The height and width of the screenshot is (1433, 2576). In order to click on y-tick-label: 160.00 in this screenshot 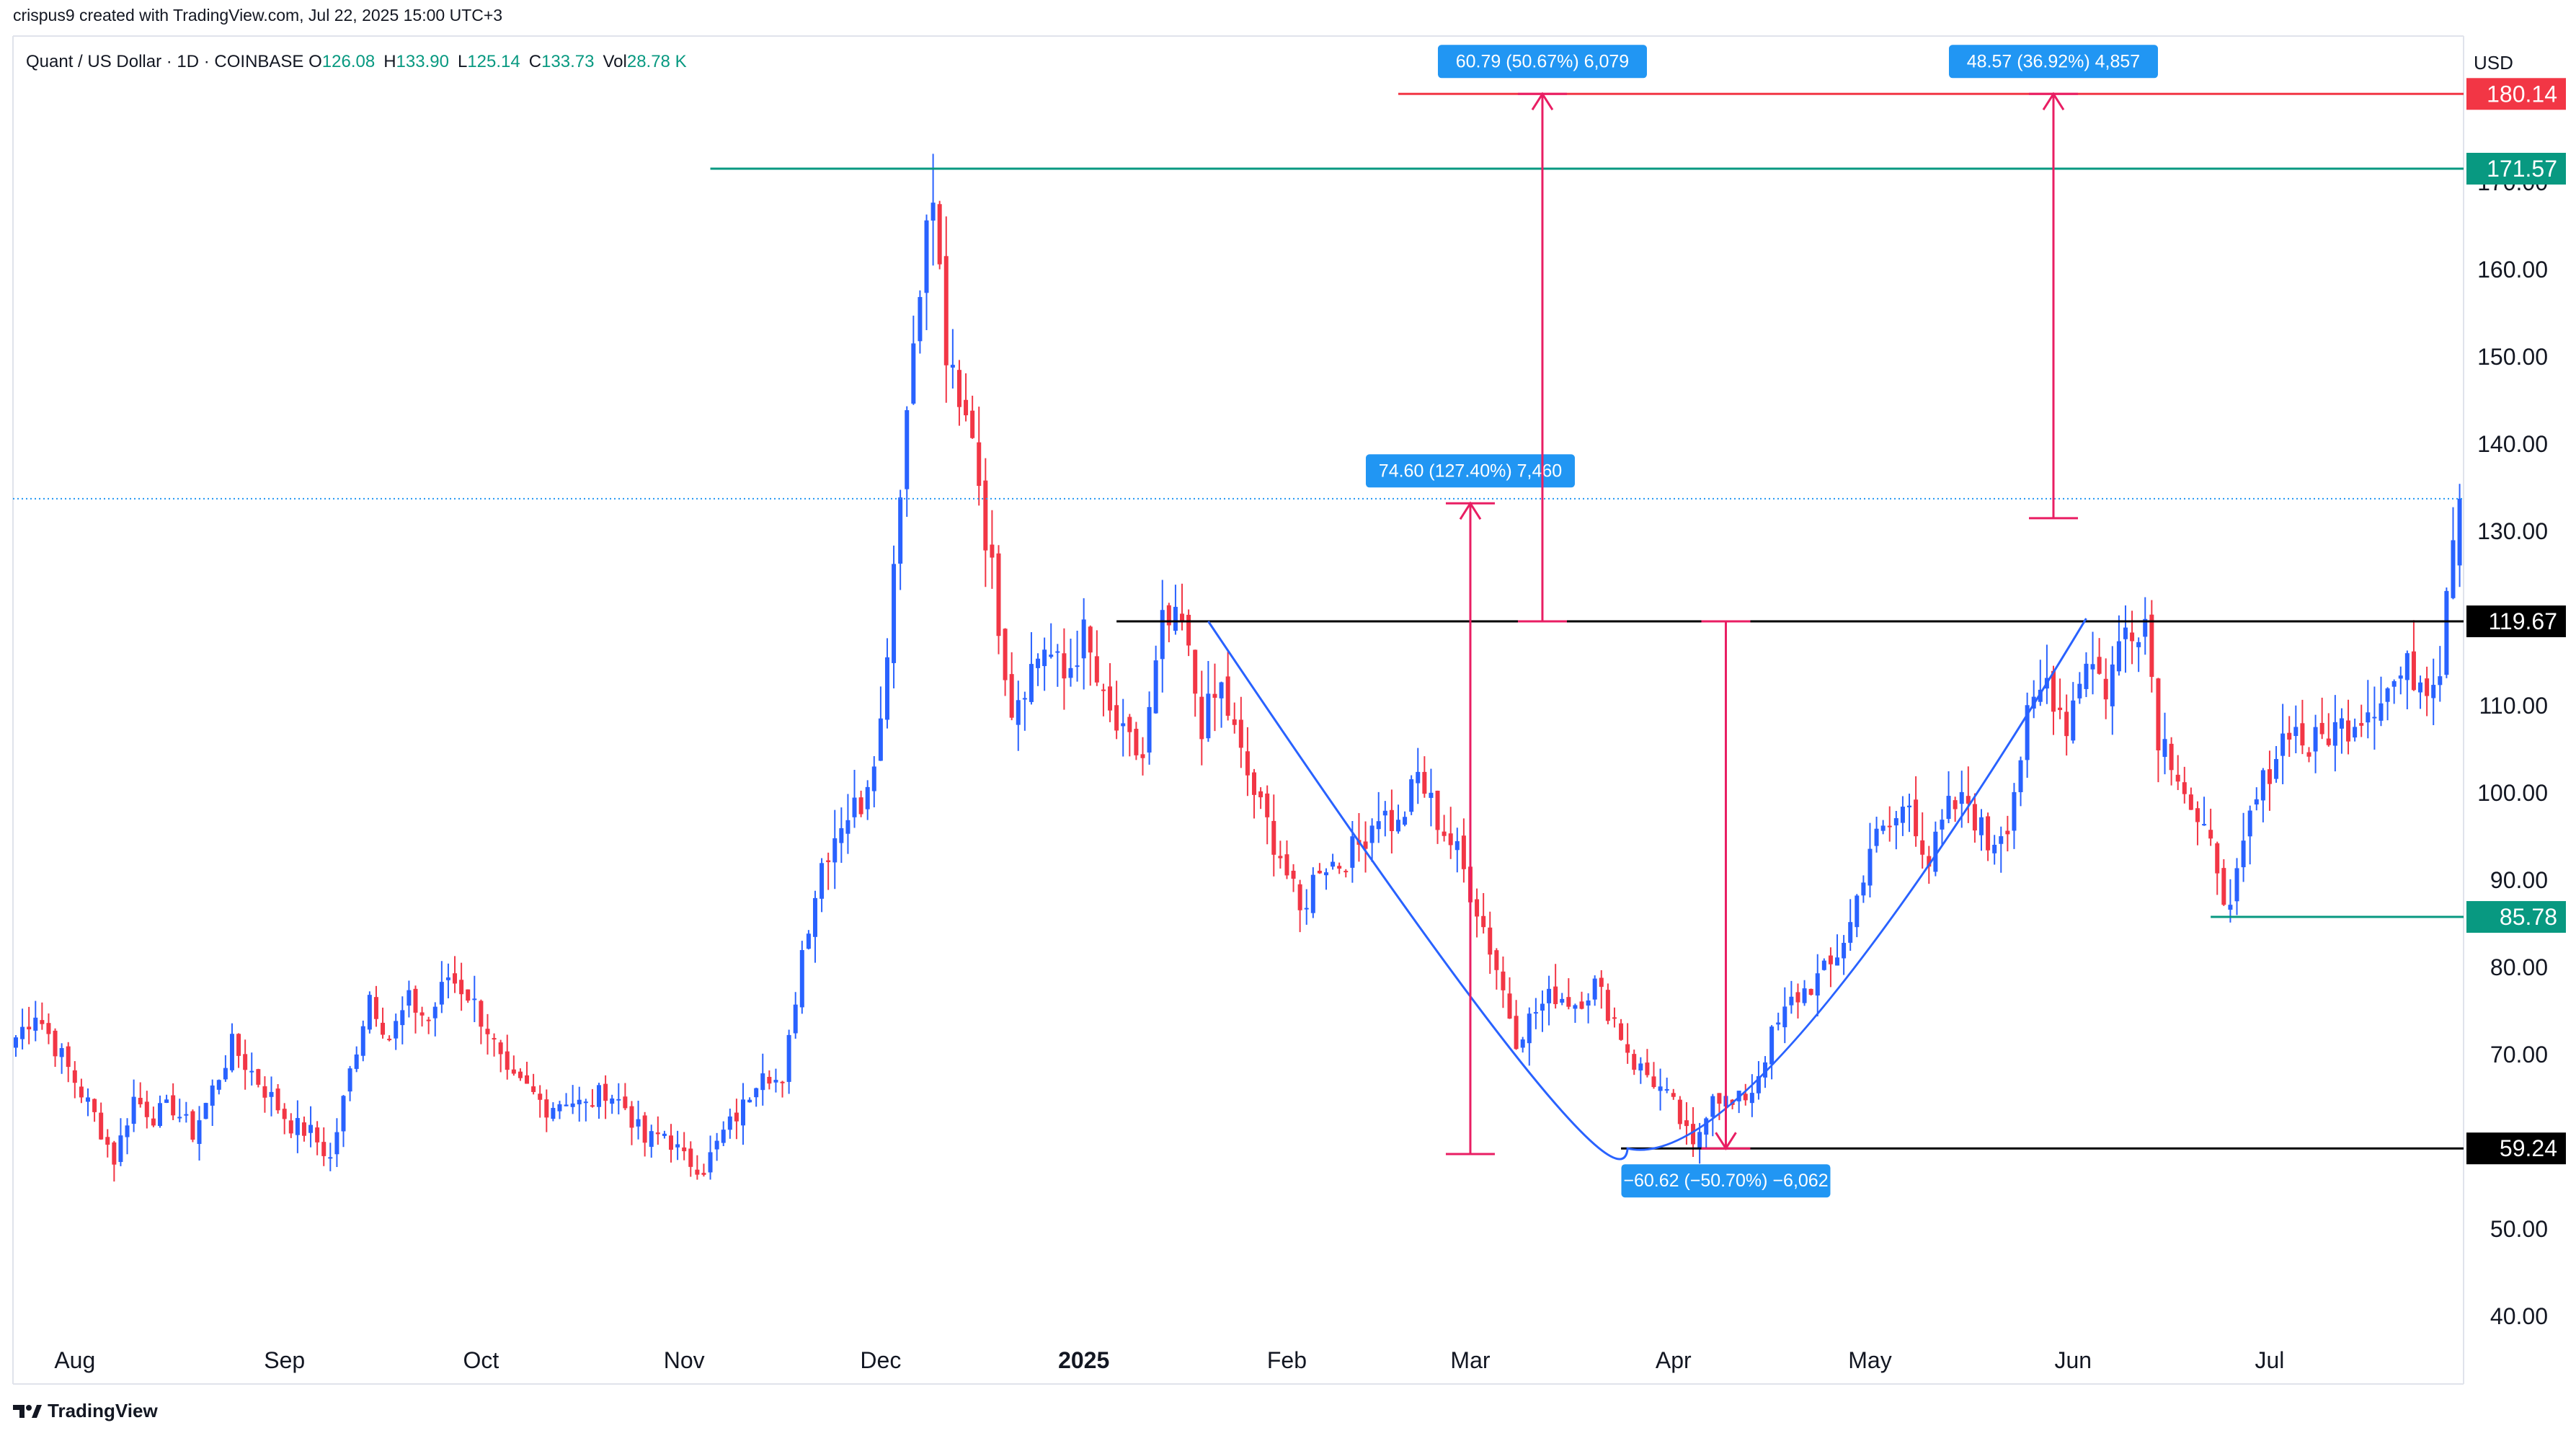, I will do `click(2512, 270)`.